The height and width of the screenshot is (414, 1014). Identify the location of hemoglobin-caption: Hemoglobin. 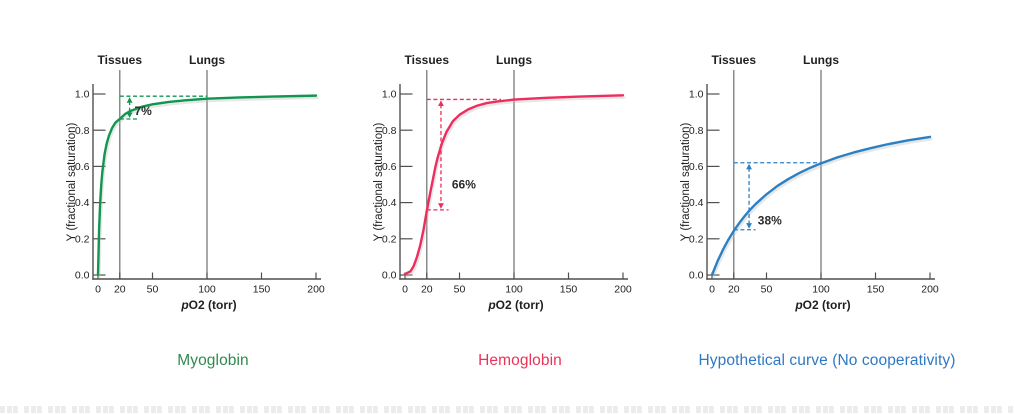
(520, 360).